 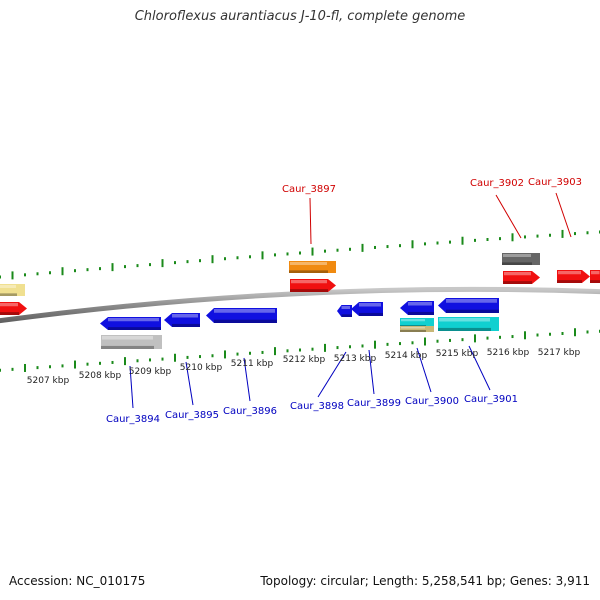 What do you see at coordinates (309, 189) in the screenshot?
I see `gene-label: Caur_3897` at bounding box center [309, 189].